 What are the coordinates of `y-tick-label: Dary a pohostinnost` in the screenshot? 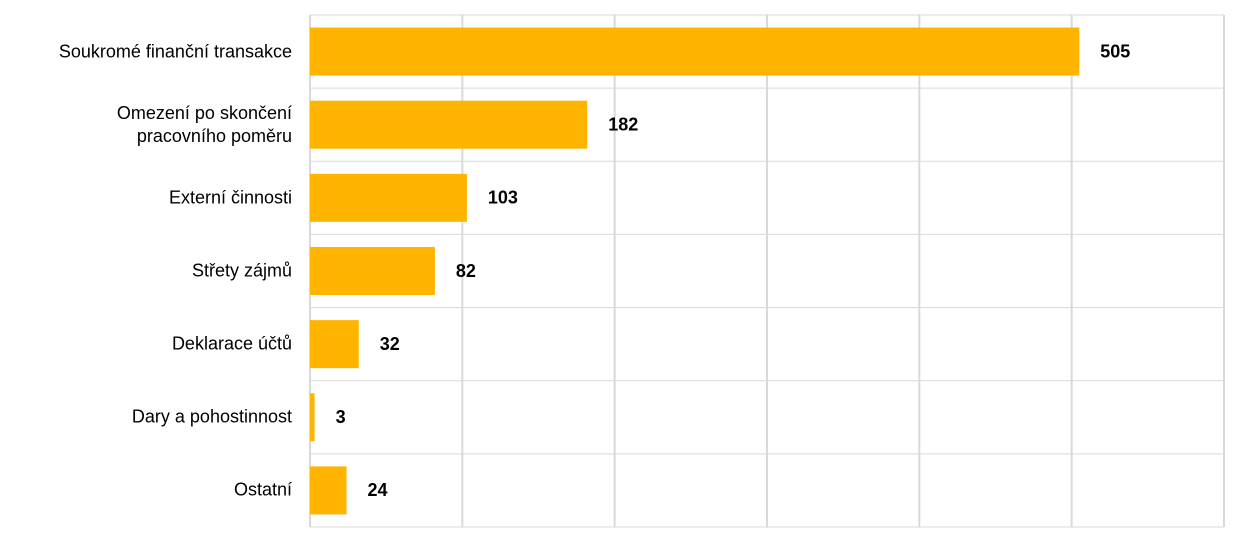 It's located at (211, 416).